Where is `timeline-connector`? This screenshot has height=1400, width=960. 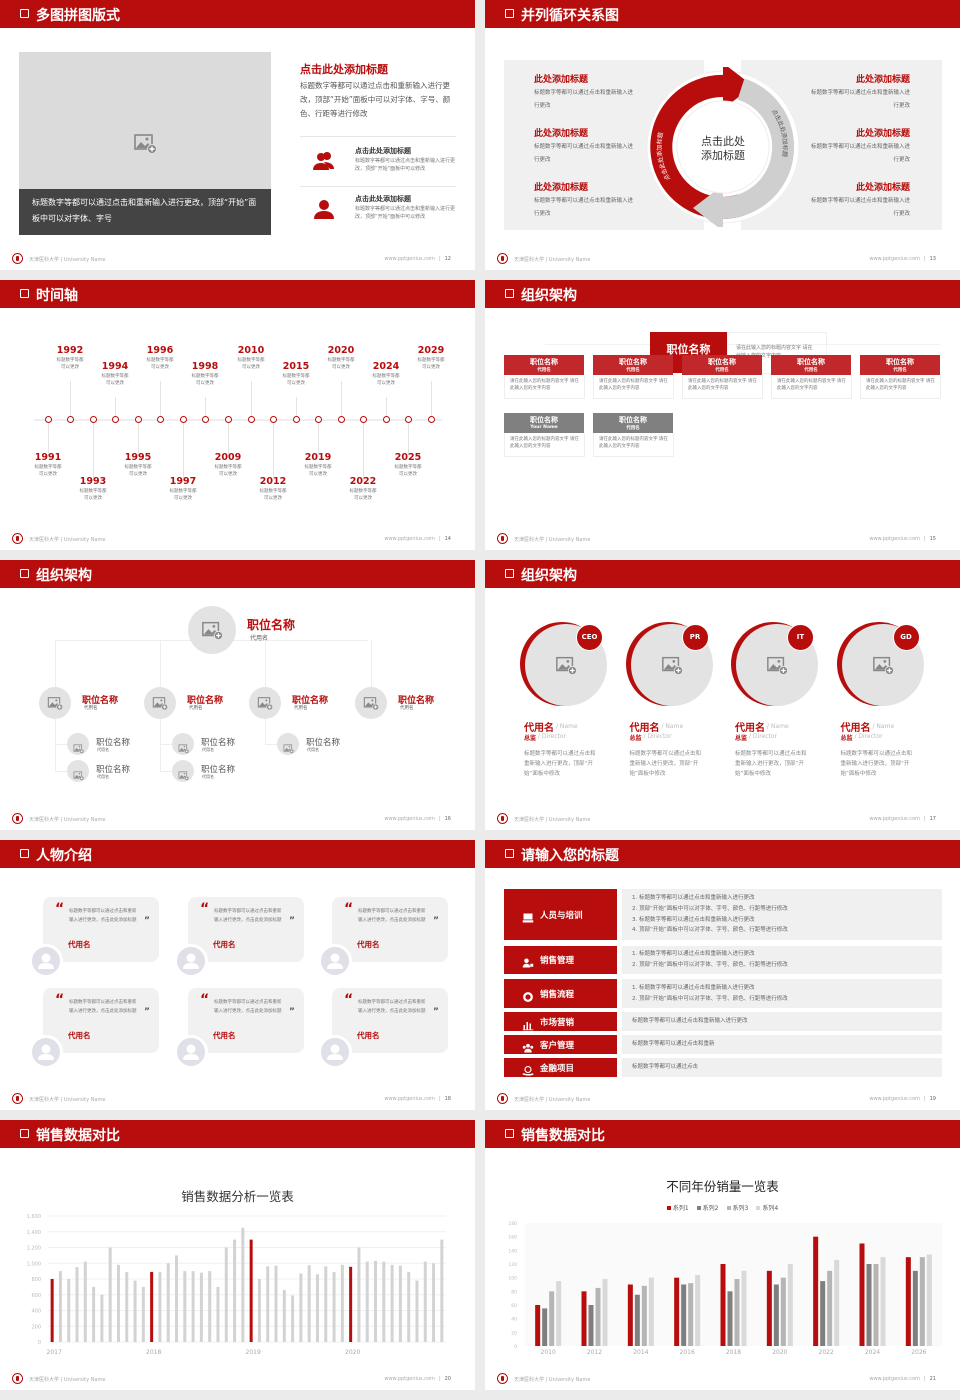
timeline-connector is located at coordinates (251, 399).